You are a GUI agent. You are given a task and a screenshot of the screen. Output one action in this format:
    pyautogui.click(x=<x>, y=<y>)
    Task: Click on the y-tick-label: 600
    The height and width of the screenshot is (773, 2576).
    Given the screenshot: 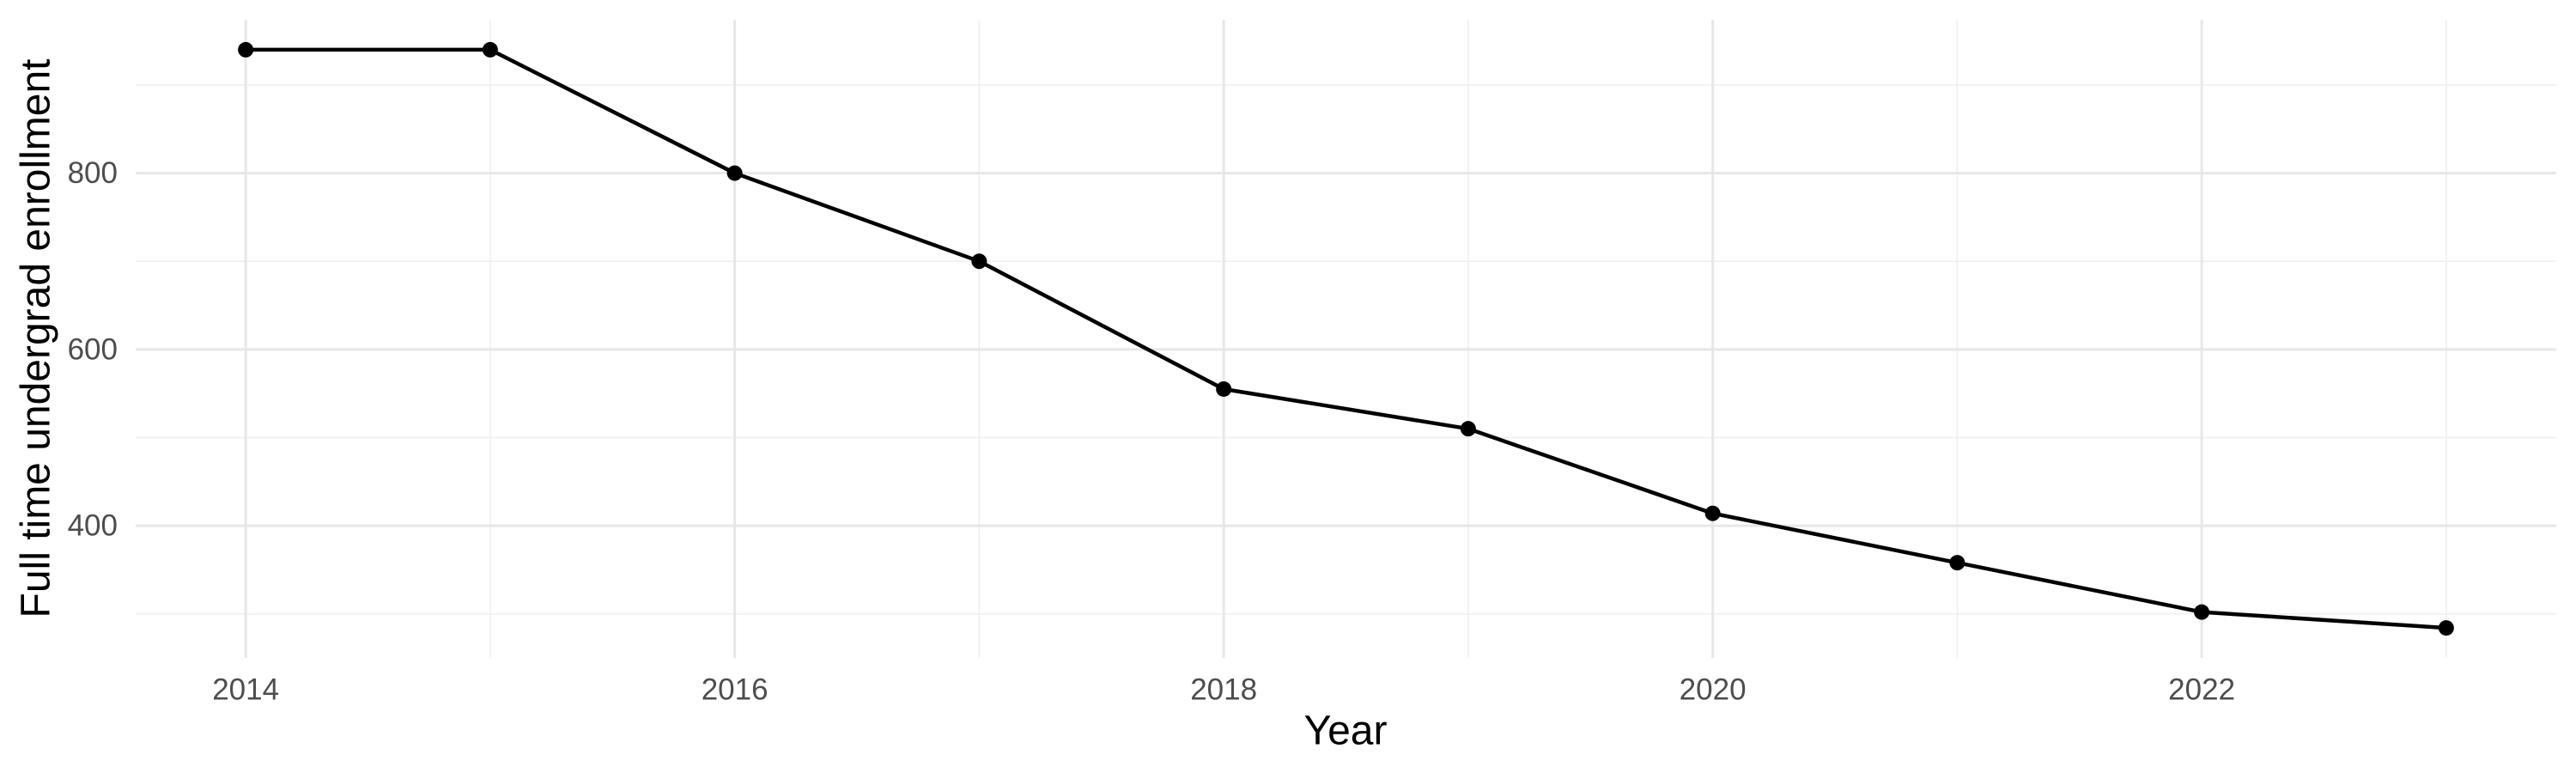 What is the action you would take?
    pyautogui.click(x=93, y=349)
    